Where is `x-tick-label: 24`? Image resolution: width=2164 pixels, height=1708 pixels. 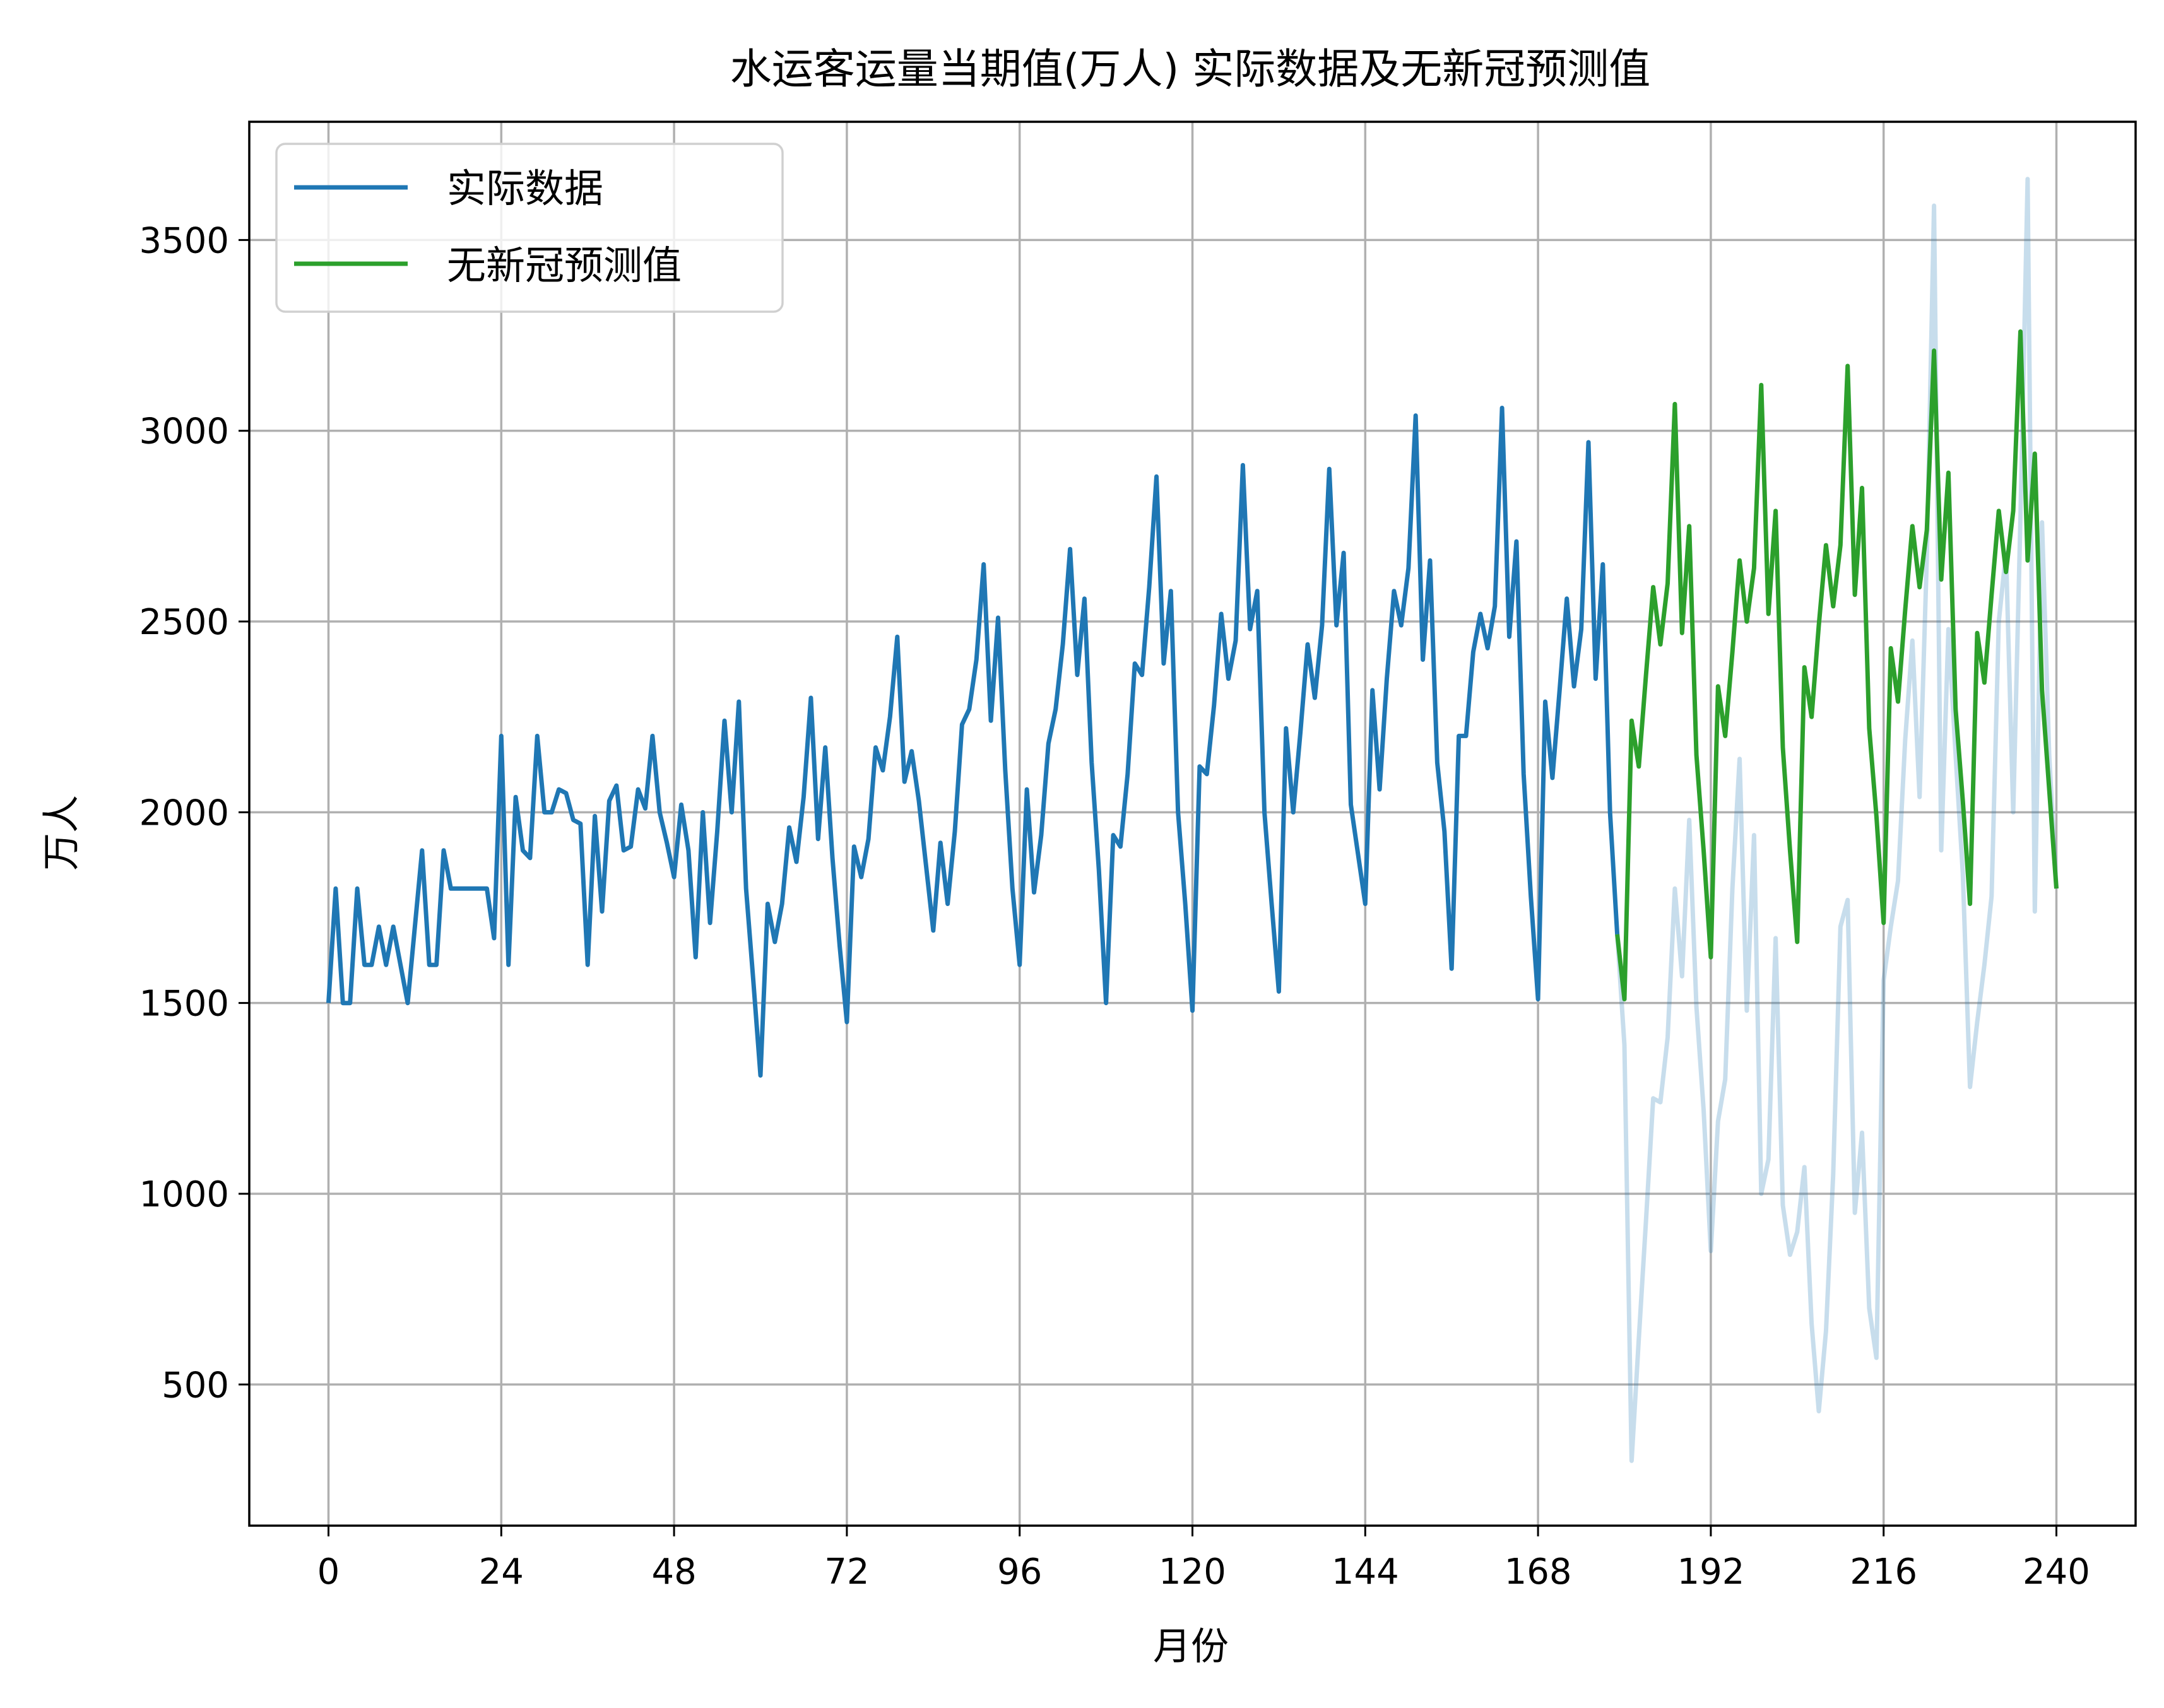
x-tick-label: 24 is located at coordinates (501, 1572).